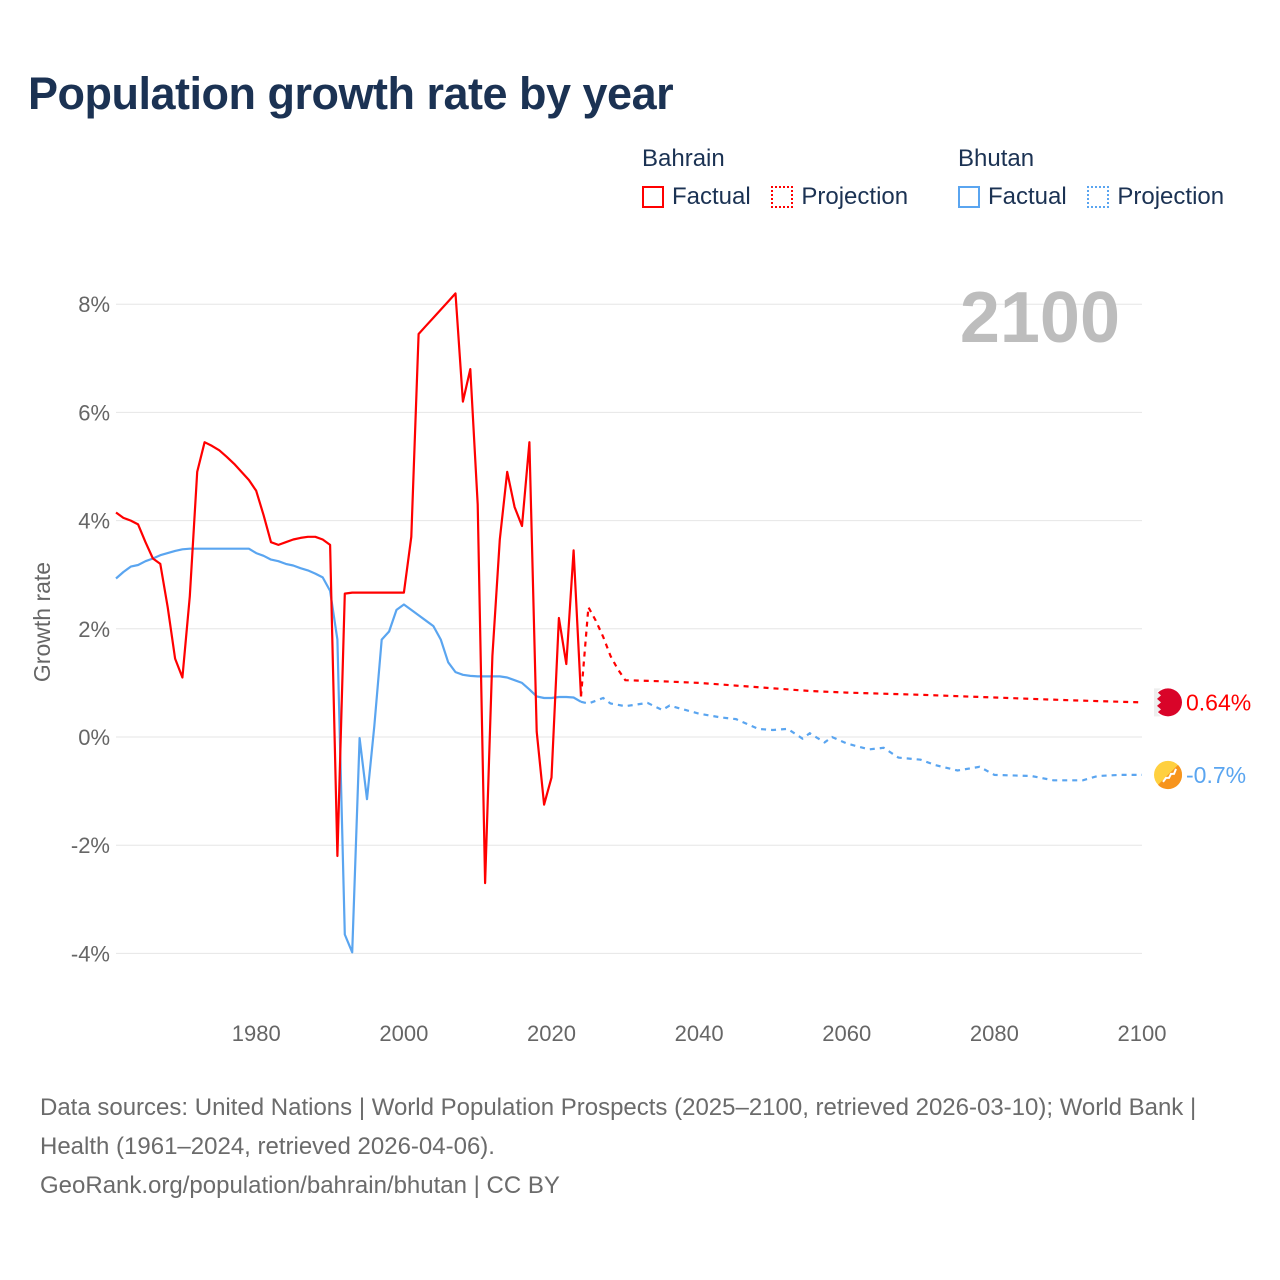 This screenshot has width=1280, height=1280. Describe the element at coordinates (846, 1033) in the screenshot. I see `x-tick-label: 2060` at that location.